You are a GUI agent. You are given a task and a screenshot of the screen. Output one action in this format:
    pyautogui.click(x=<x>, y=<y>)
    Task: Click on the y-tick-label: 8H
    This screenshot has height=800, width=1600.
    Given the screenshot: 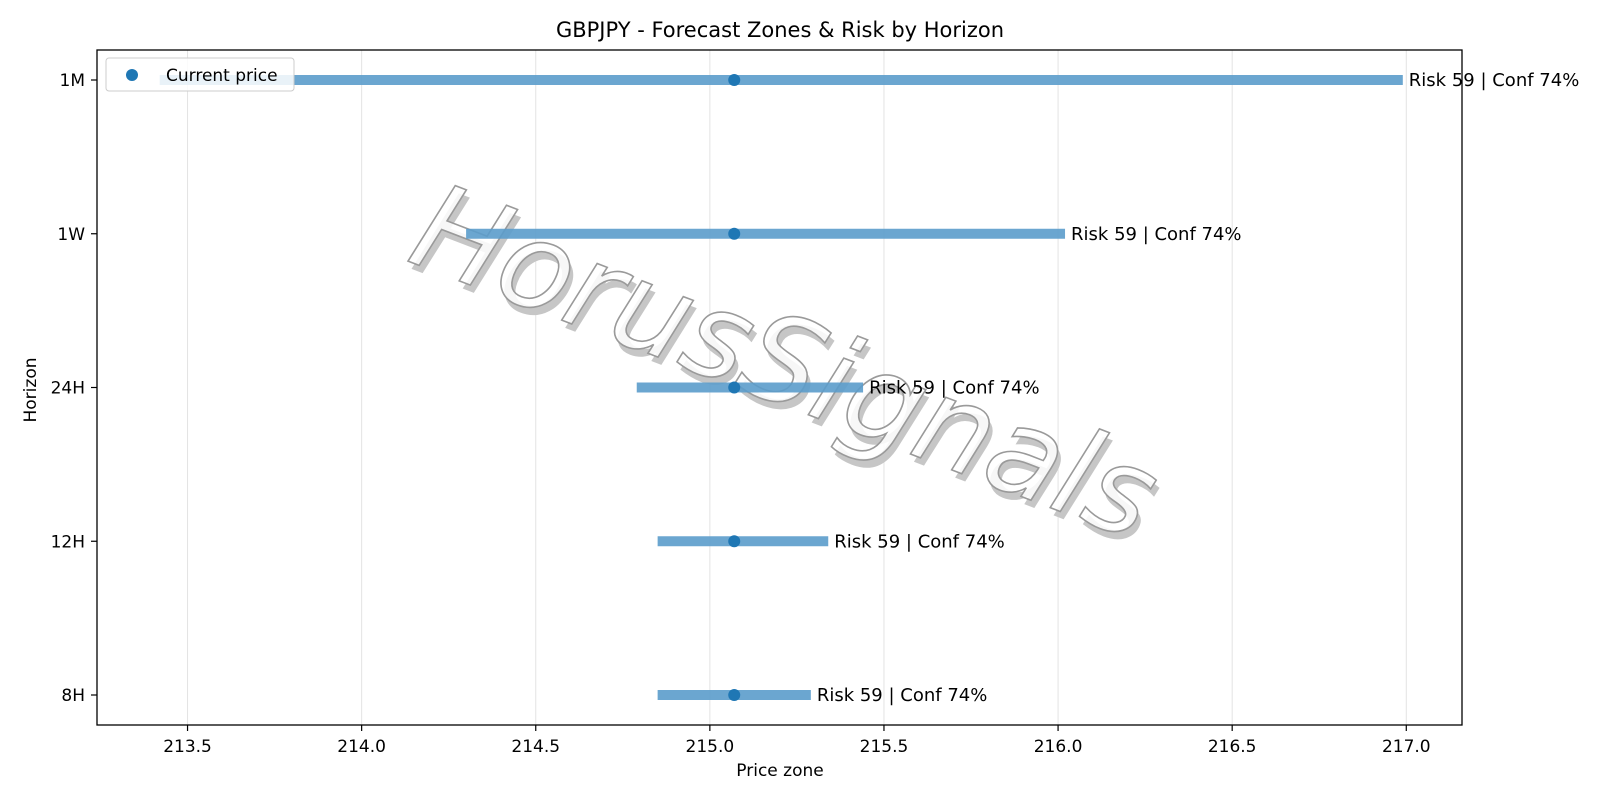 What is the action you would take?
    pyautogui.click(x=73, y=696)
    